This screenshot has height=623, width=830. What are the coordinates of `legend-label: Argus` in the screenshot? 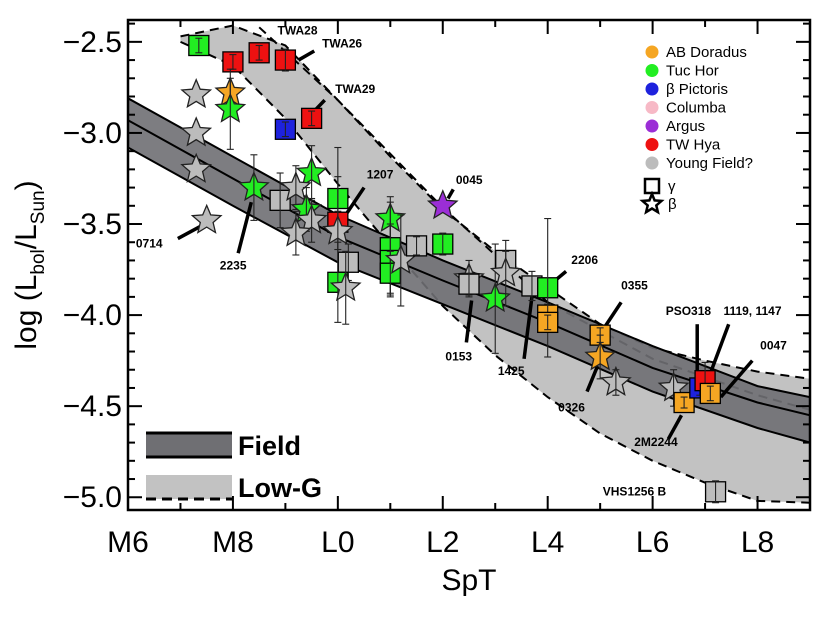 It's located at (685, 126).